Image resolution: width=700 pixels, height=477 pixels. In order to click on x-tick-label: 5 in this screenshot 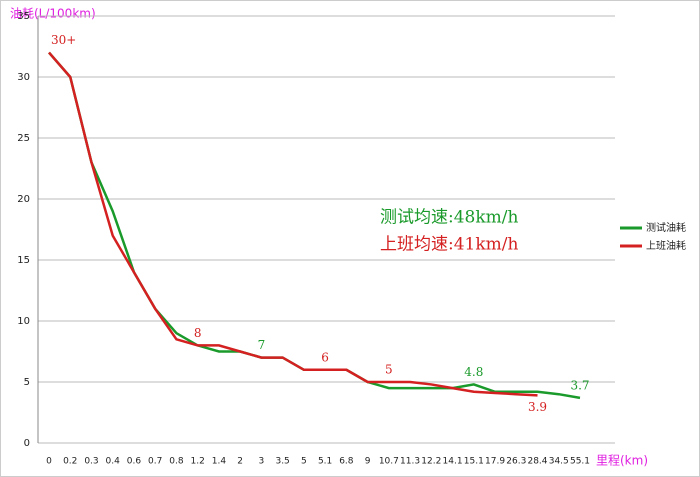, I will do `click(304, 462)`.